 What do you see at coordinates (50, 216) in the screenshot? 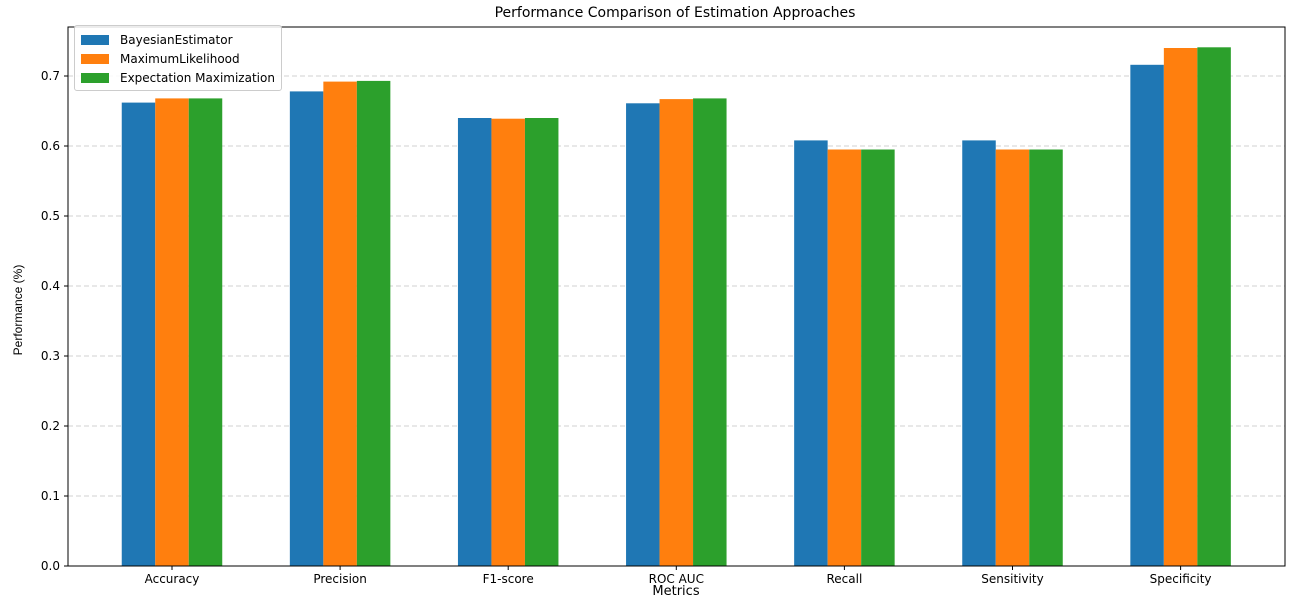
I see `y-tick-label: 0.5` at bounding box center [50, 216].